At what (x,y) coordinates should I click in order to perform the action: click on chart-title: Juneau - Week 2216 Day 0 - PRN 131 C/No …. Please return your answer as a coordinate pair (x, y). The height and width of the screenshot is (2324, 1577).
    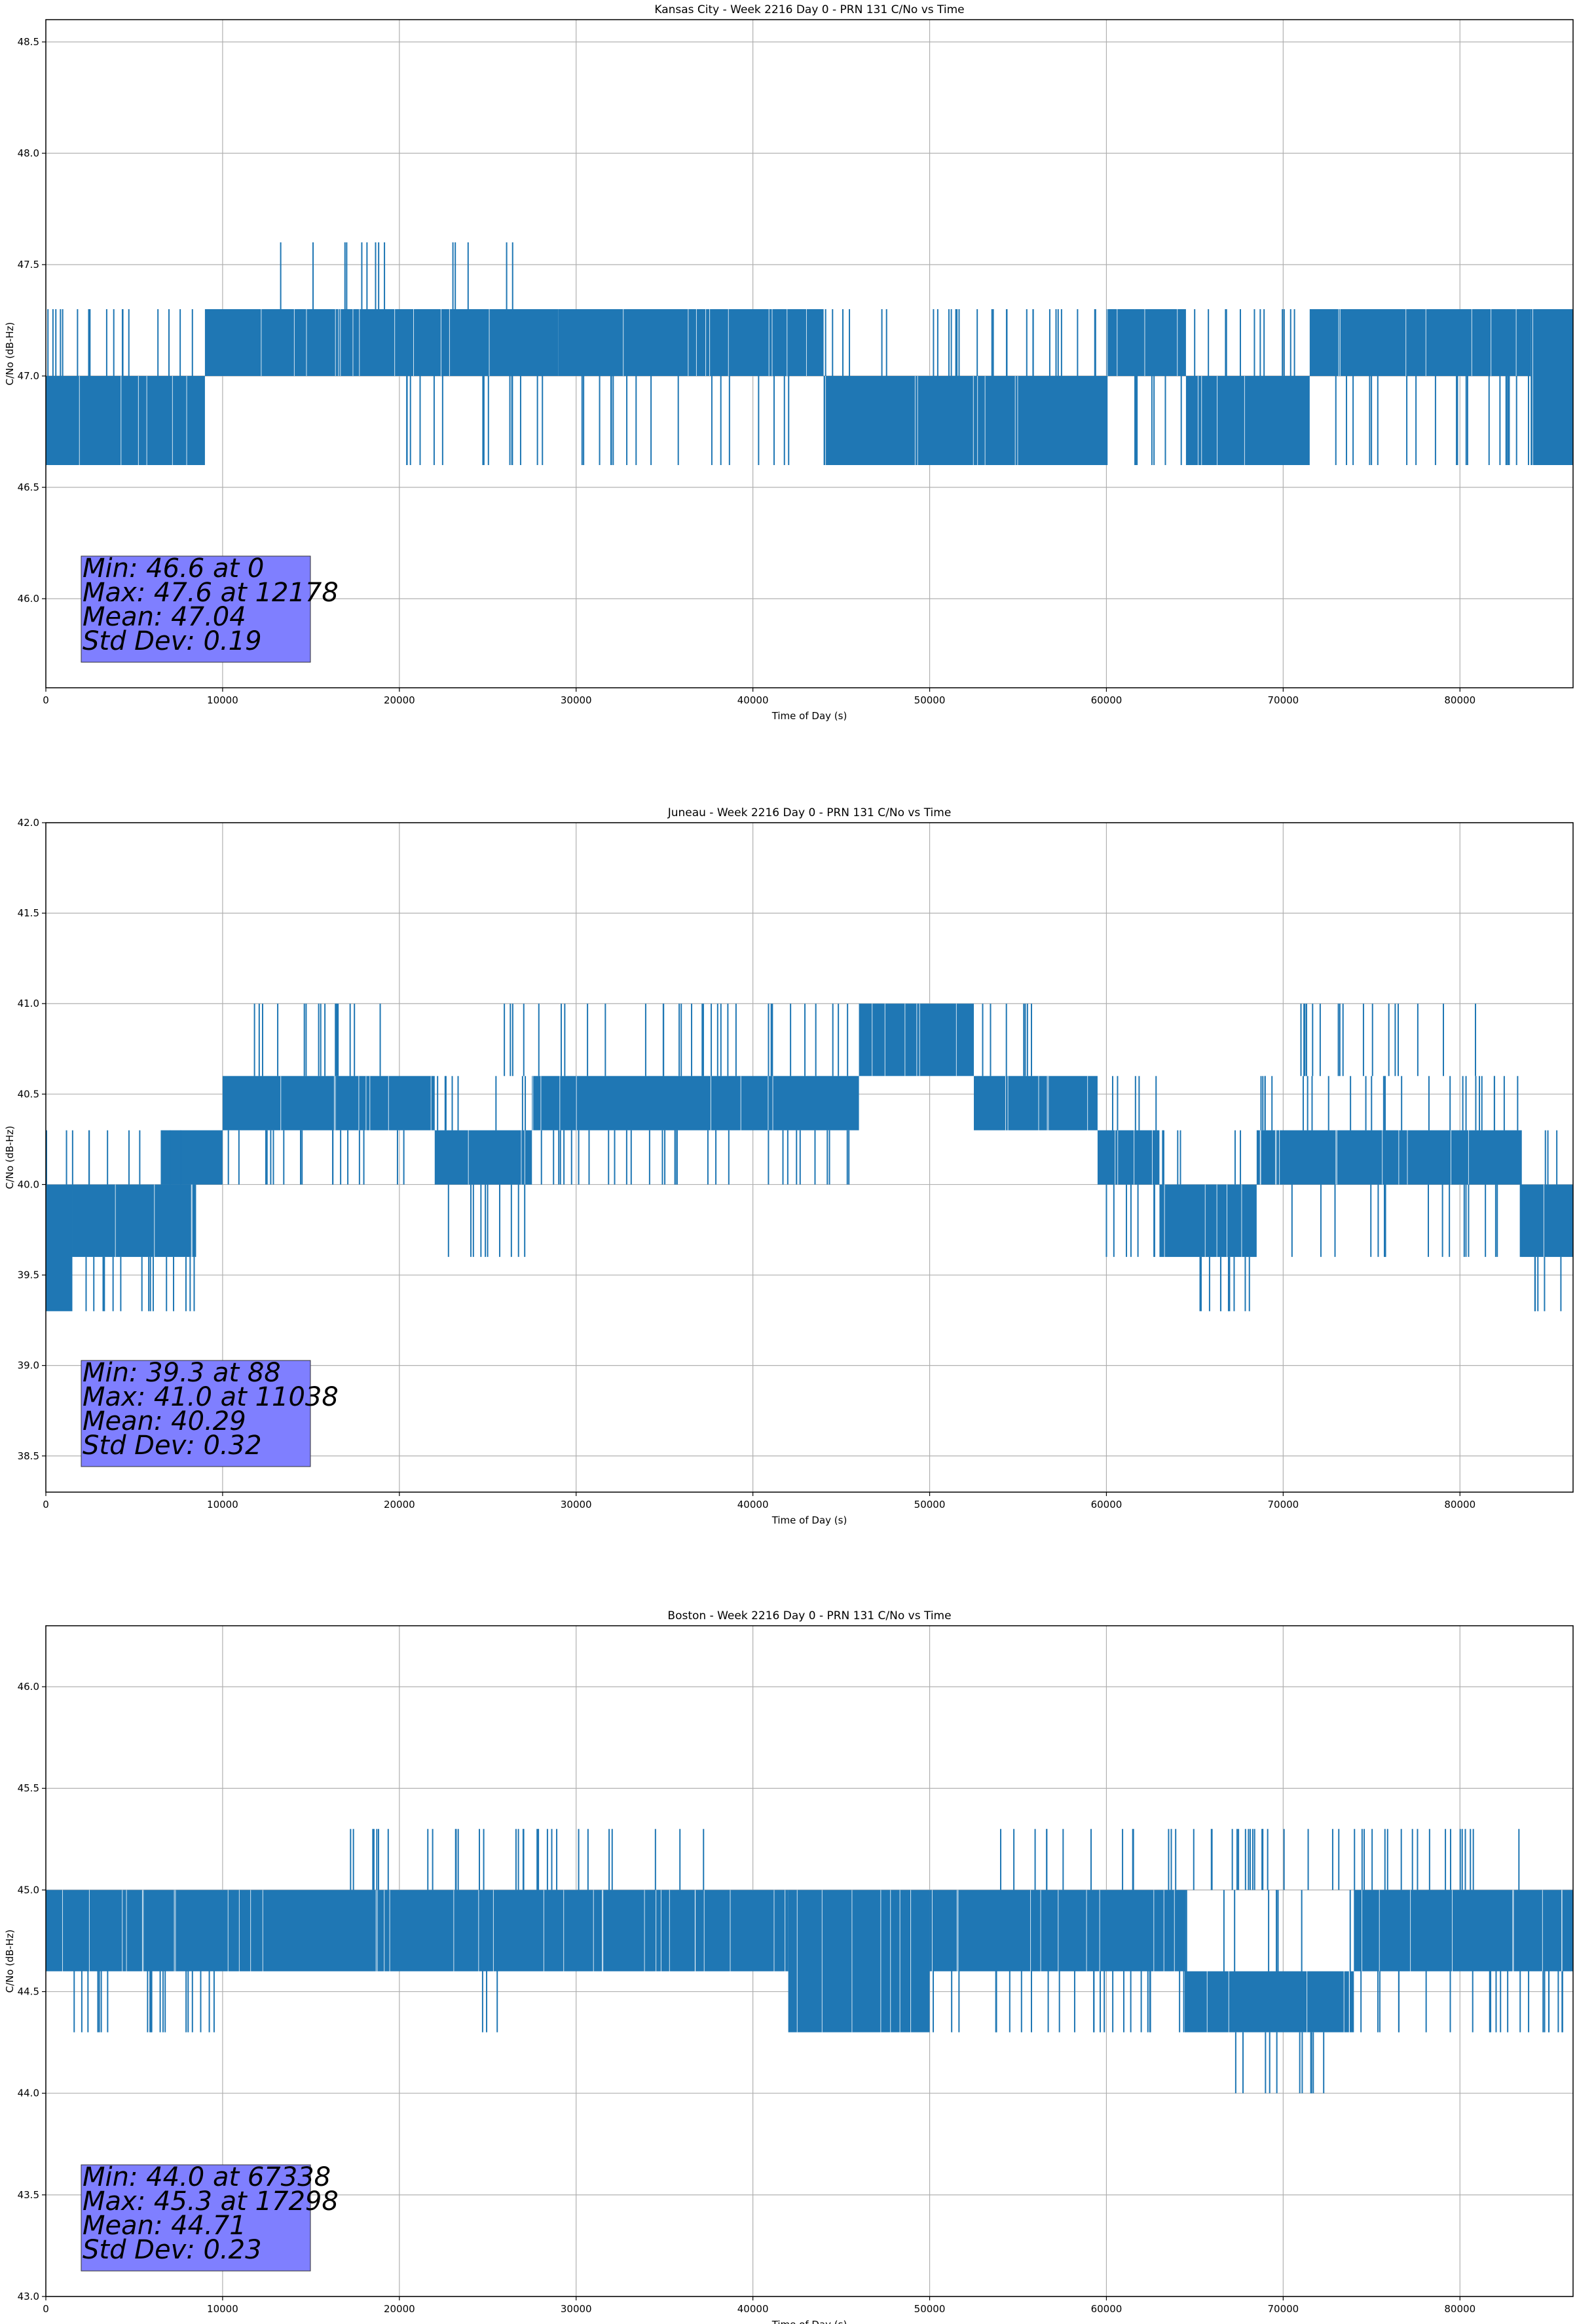
    Looking at the image, I should click on (809, 812).